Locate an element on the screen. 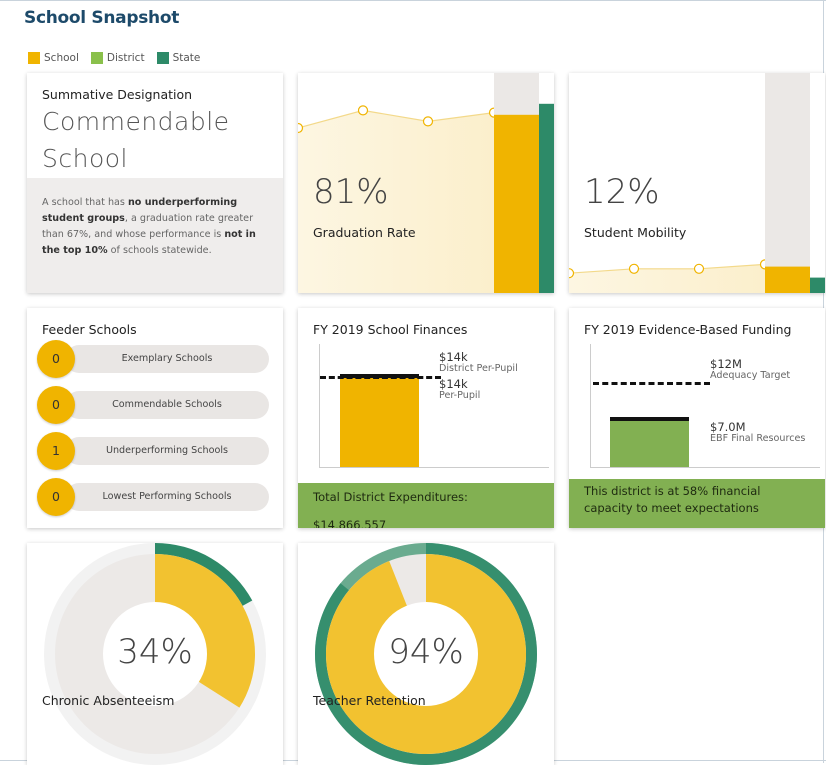 The width and height of the screenshot is (826, 765). mobility-chart is located at coordinates (697, 183).